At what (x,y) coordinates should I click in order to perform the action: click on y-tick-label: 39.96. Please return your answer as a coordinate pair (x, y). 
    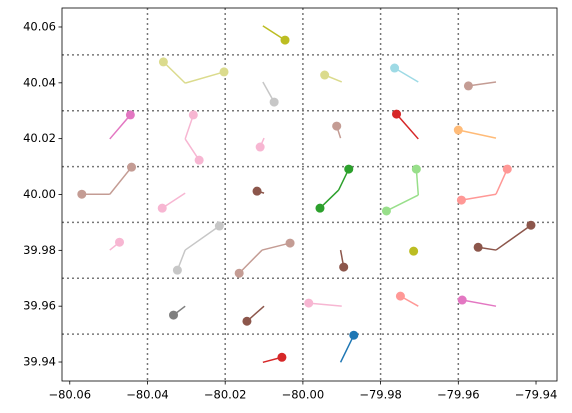
    Looking at the image, I should click on (39, 306).